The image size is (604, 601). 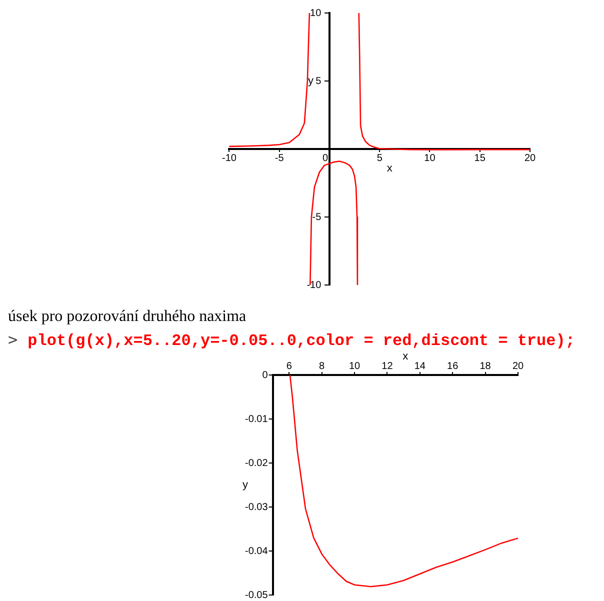 I want to click on y-tick-label: 0, so click(x=265, y=375).